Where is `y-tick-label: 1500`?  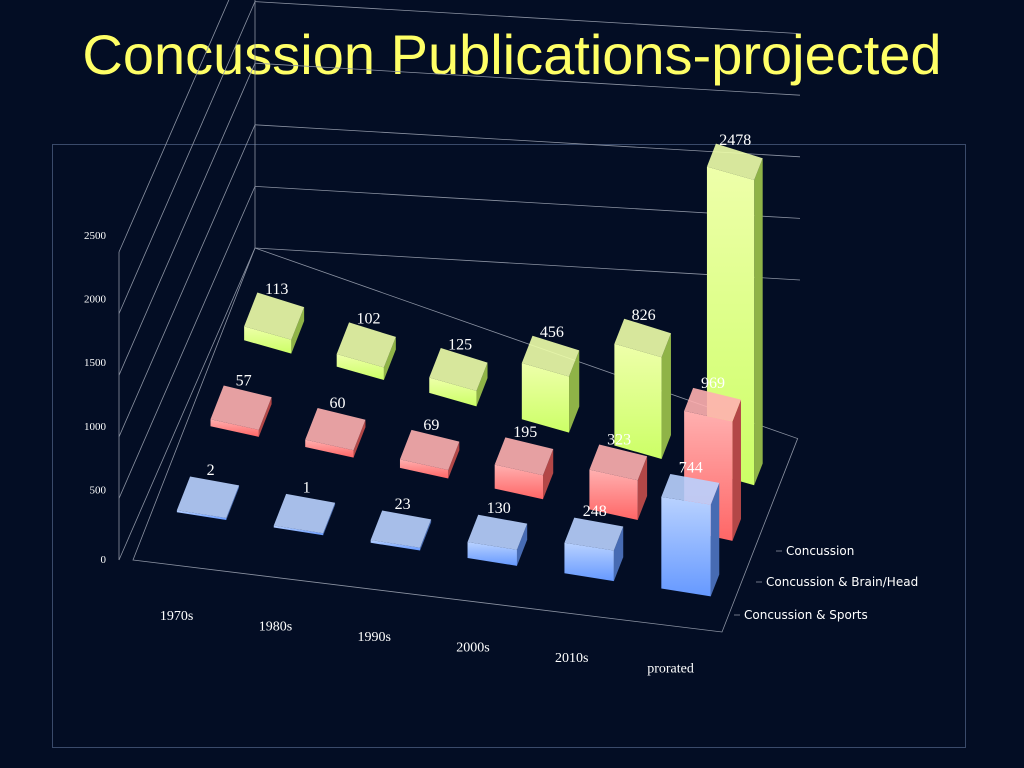 y-tick-label: 1500 is located at coordinates (95, 363).